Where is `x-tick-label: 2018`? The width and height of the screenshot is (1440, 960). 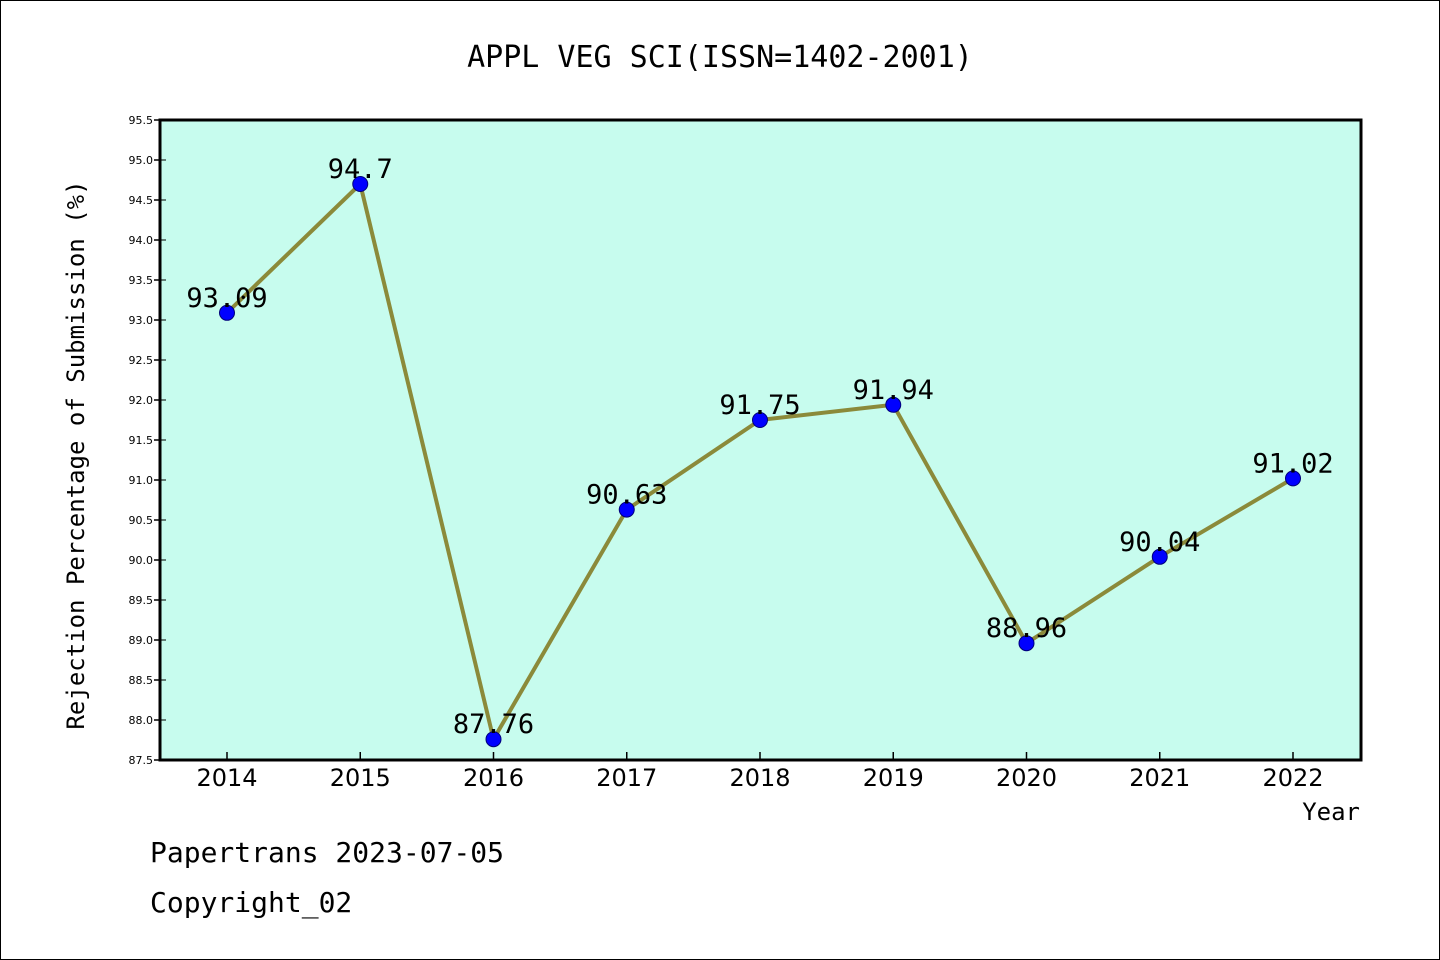 x-tick-label: 2018 is located at coordinates (759, 778).